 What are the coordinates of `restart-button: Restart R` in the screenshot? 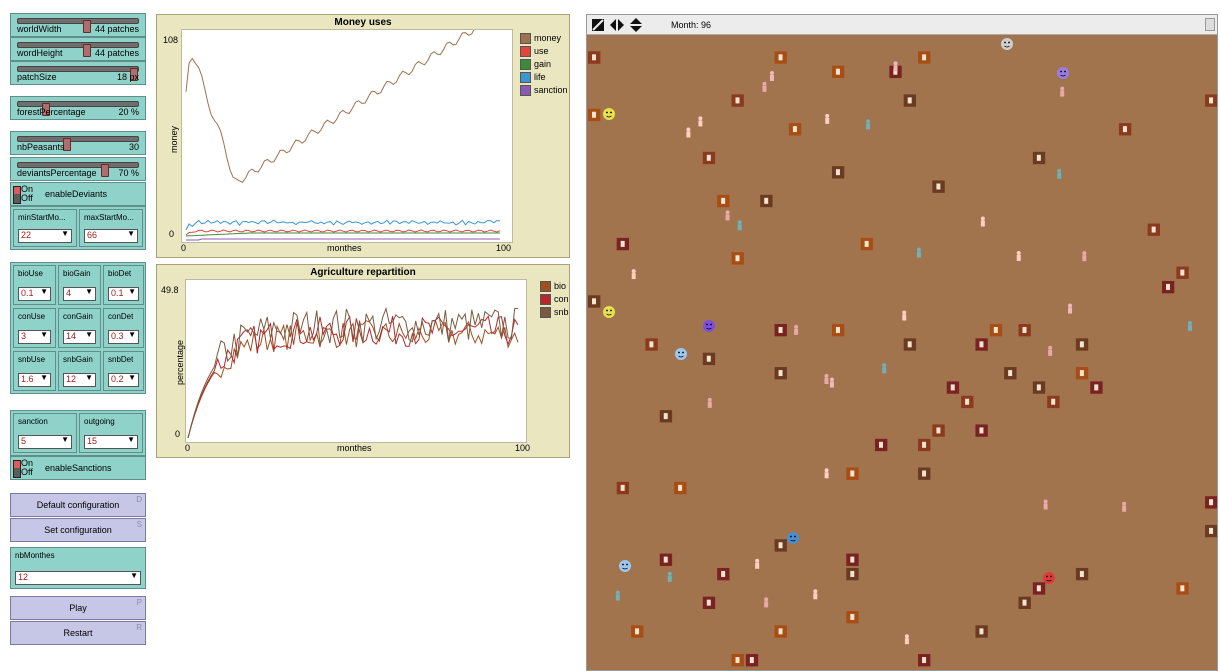 It's located at (78, 633).